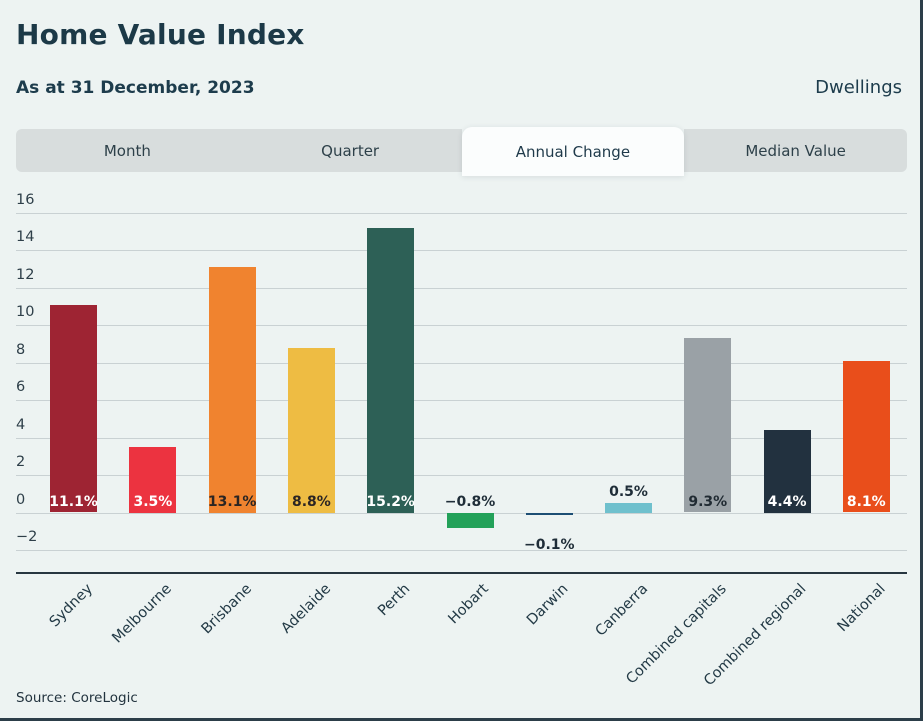 The height and width of the screenshot is (721, 923). I want to click on bar-melbourne, so click(153, 480).